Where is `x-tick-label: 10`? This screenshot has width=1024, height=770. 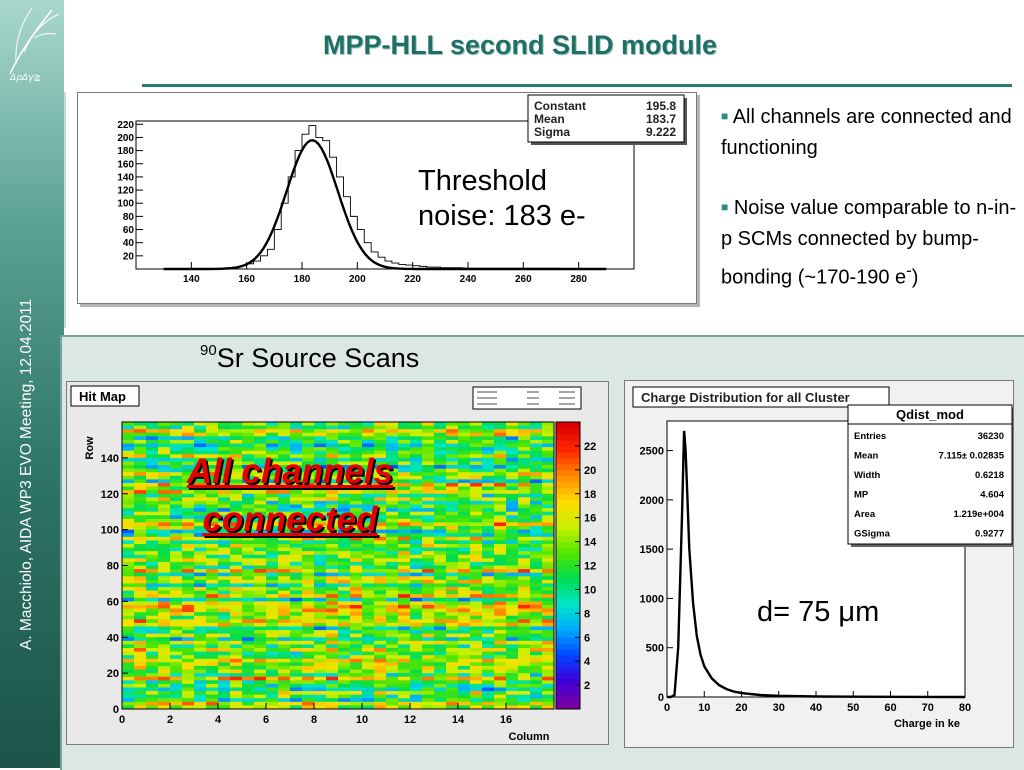
x-tick-label: 10 is located at coordinates (362, 720).